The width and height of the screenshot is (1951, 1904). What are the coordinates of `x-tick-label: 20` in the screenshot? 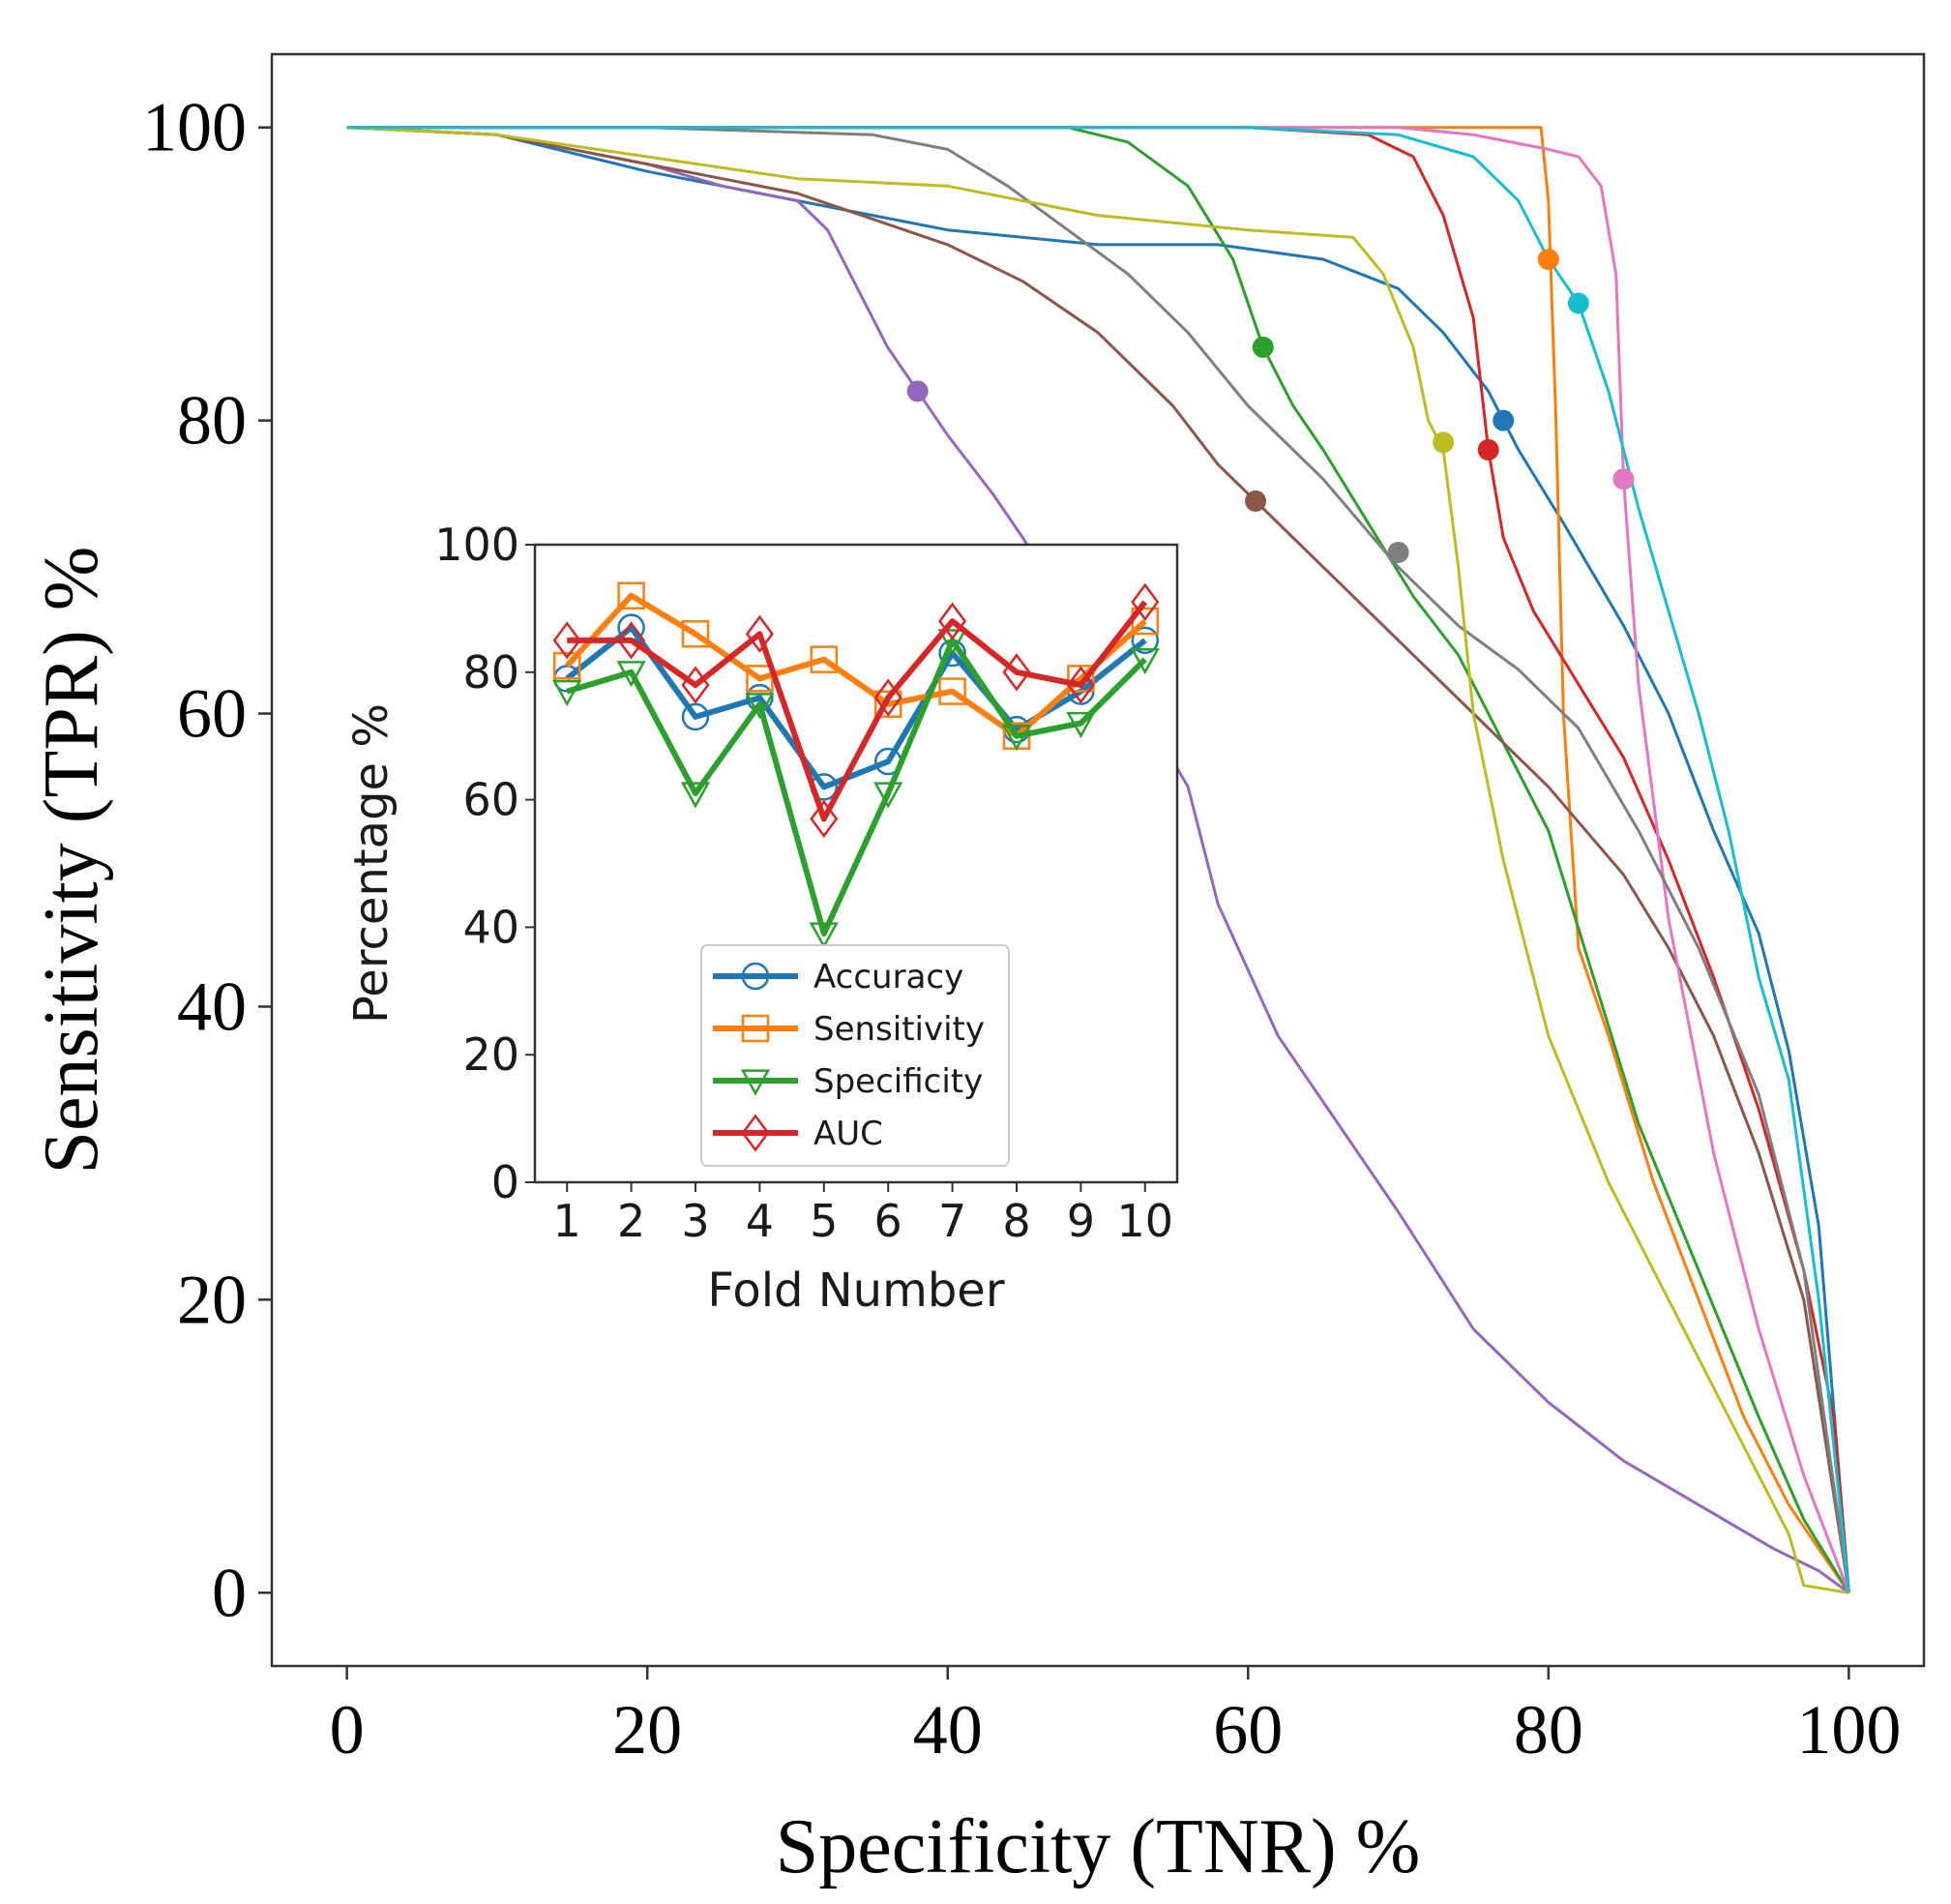 It's located at (647, 1730).